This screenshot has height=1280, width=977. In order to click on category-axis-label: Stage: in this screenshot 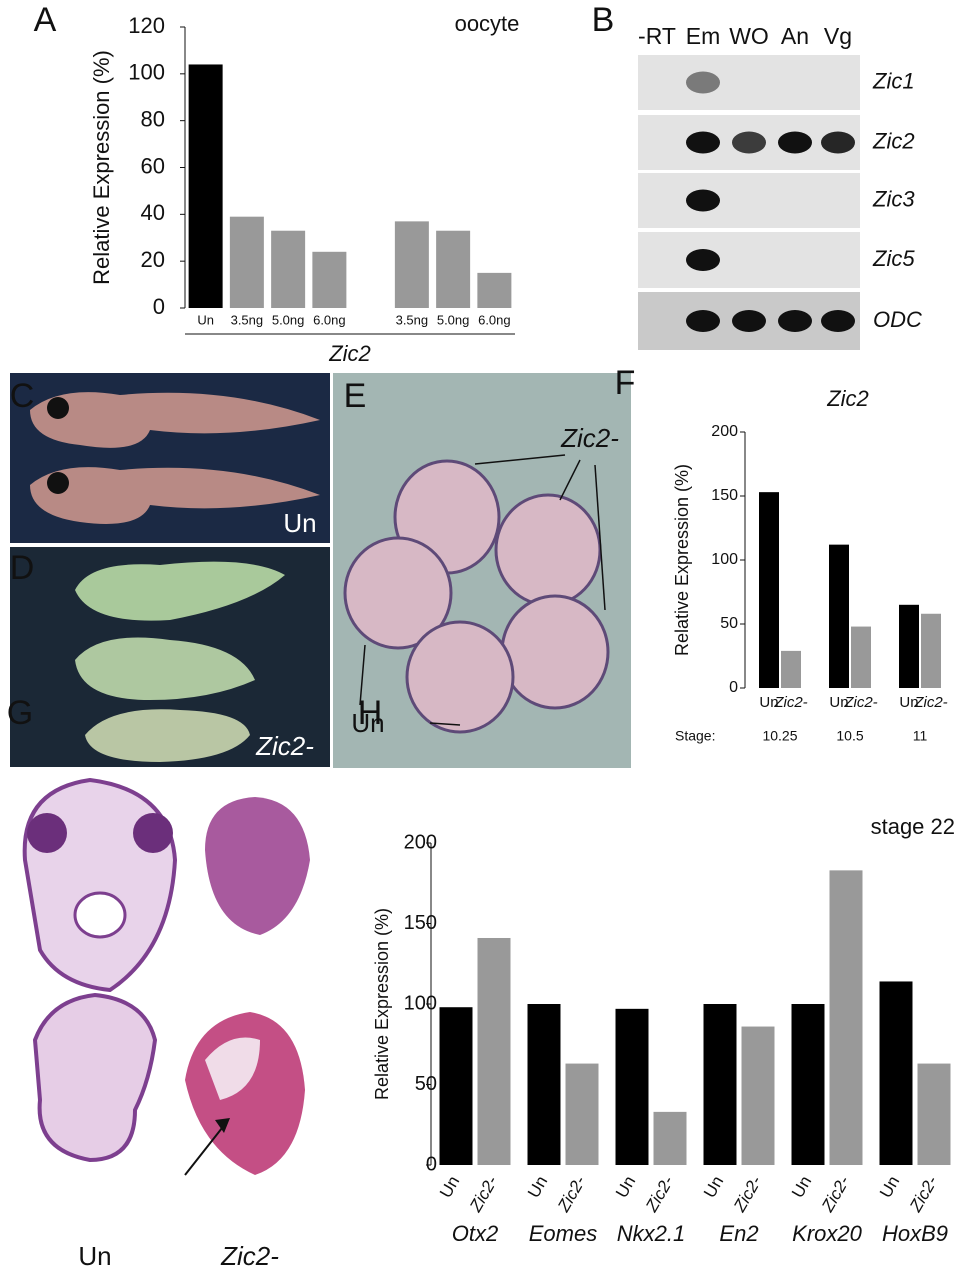, I will do `click(695, 736)`.